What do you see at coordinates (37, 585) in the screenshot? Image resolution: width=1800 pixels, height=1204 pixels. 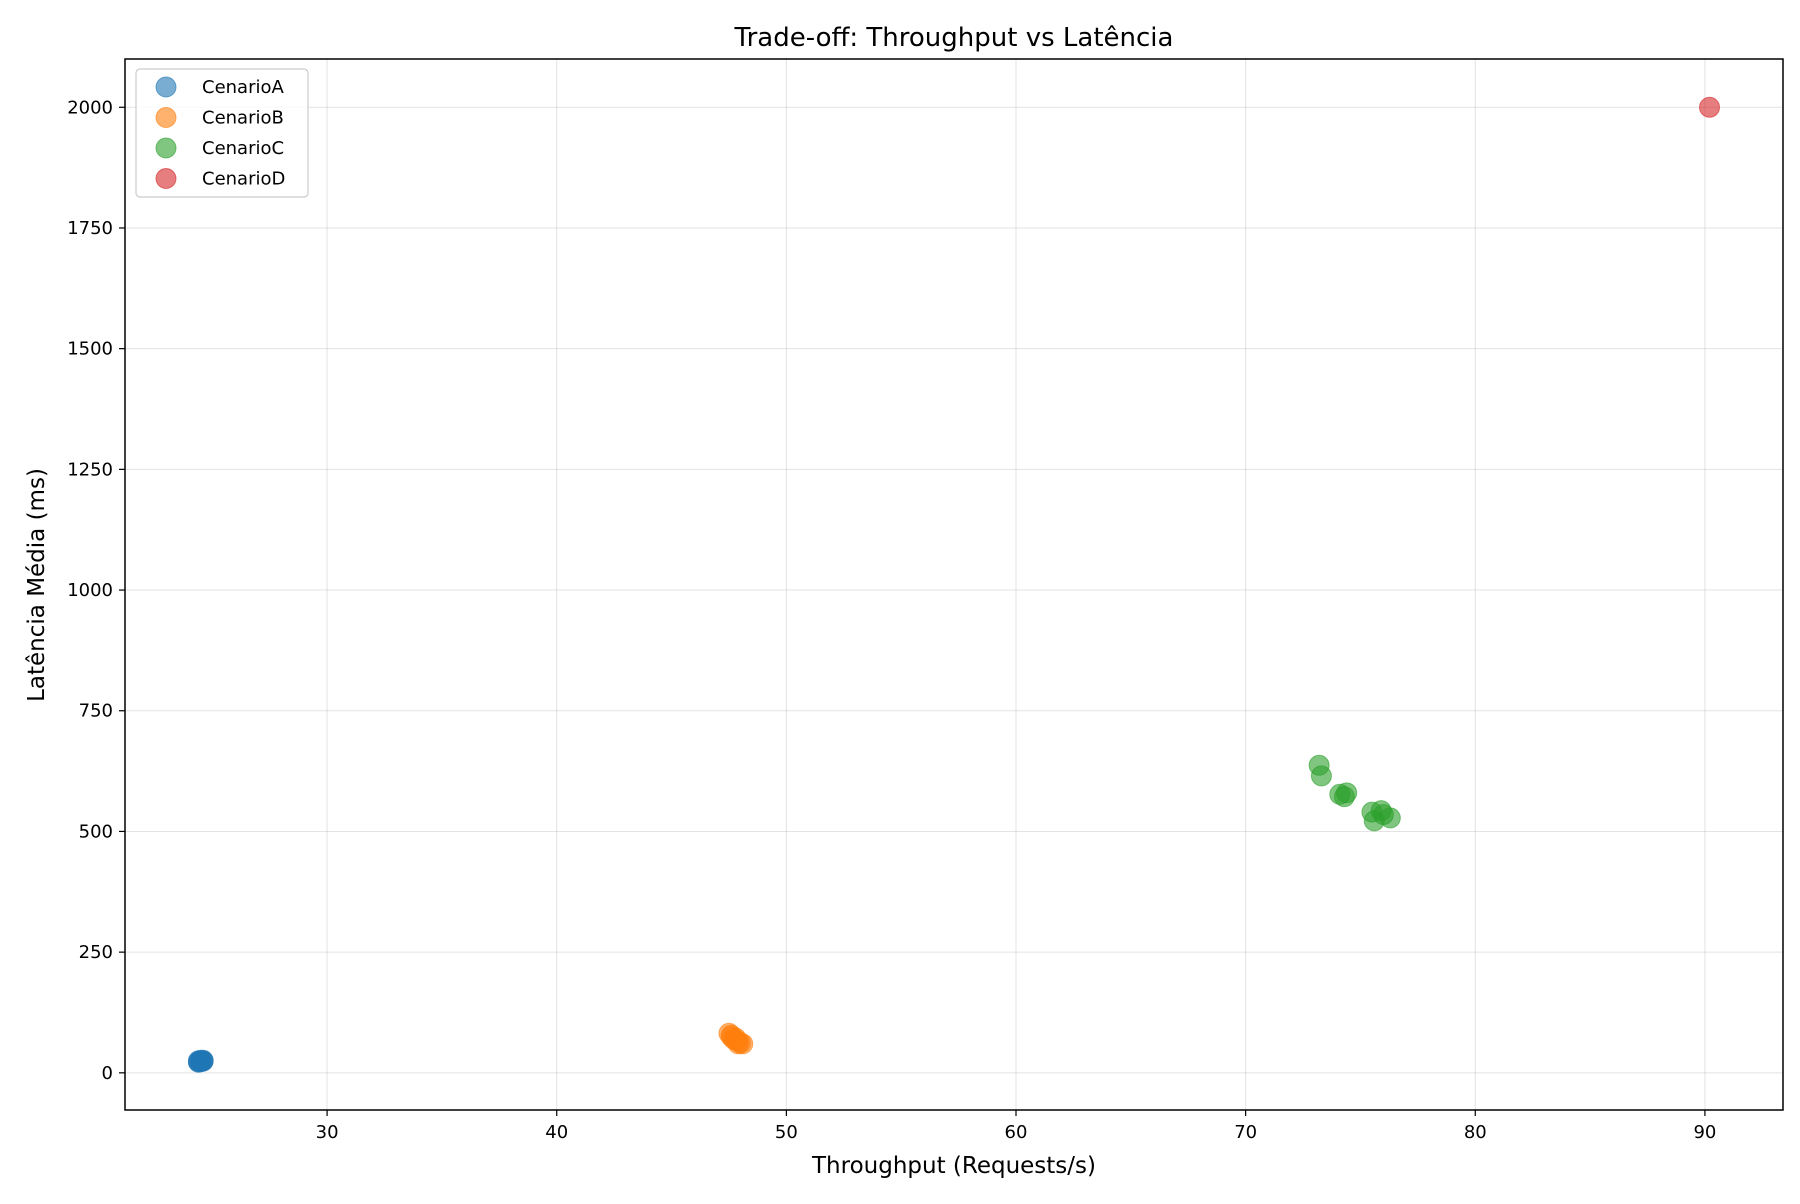 I see `y-axis-label: Latência Média (ms)` at bounding box center [37, 585].